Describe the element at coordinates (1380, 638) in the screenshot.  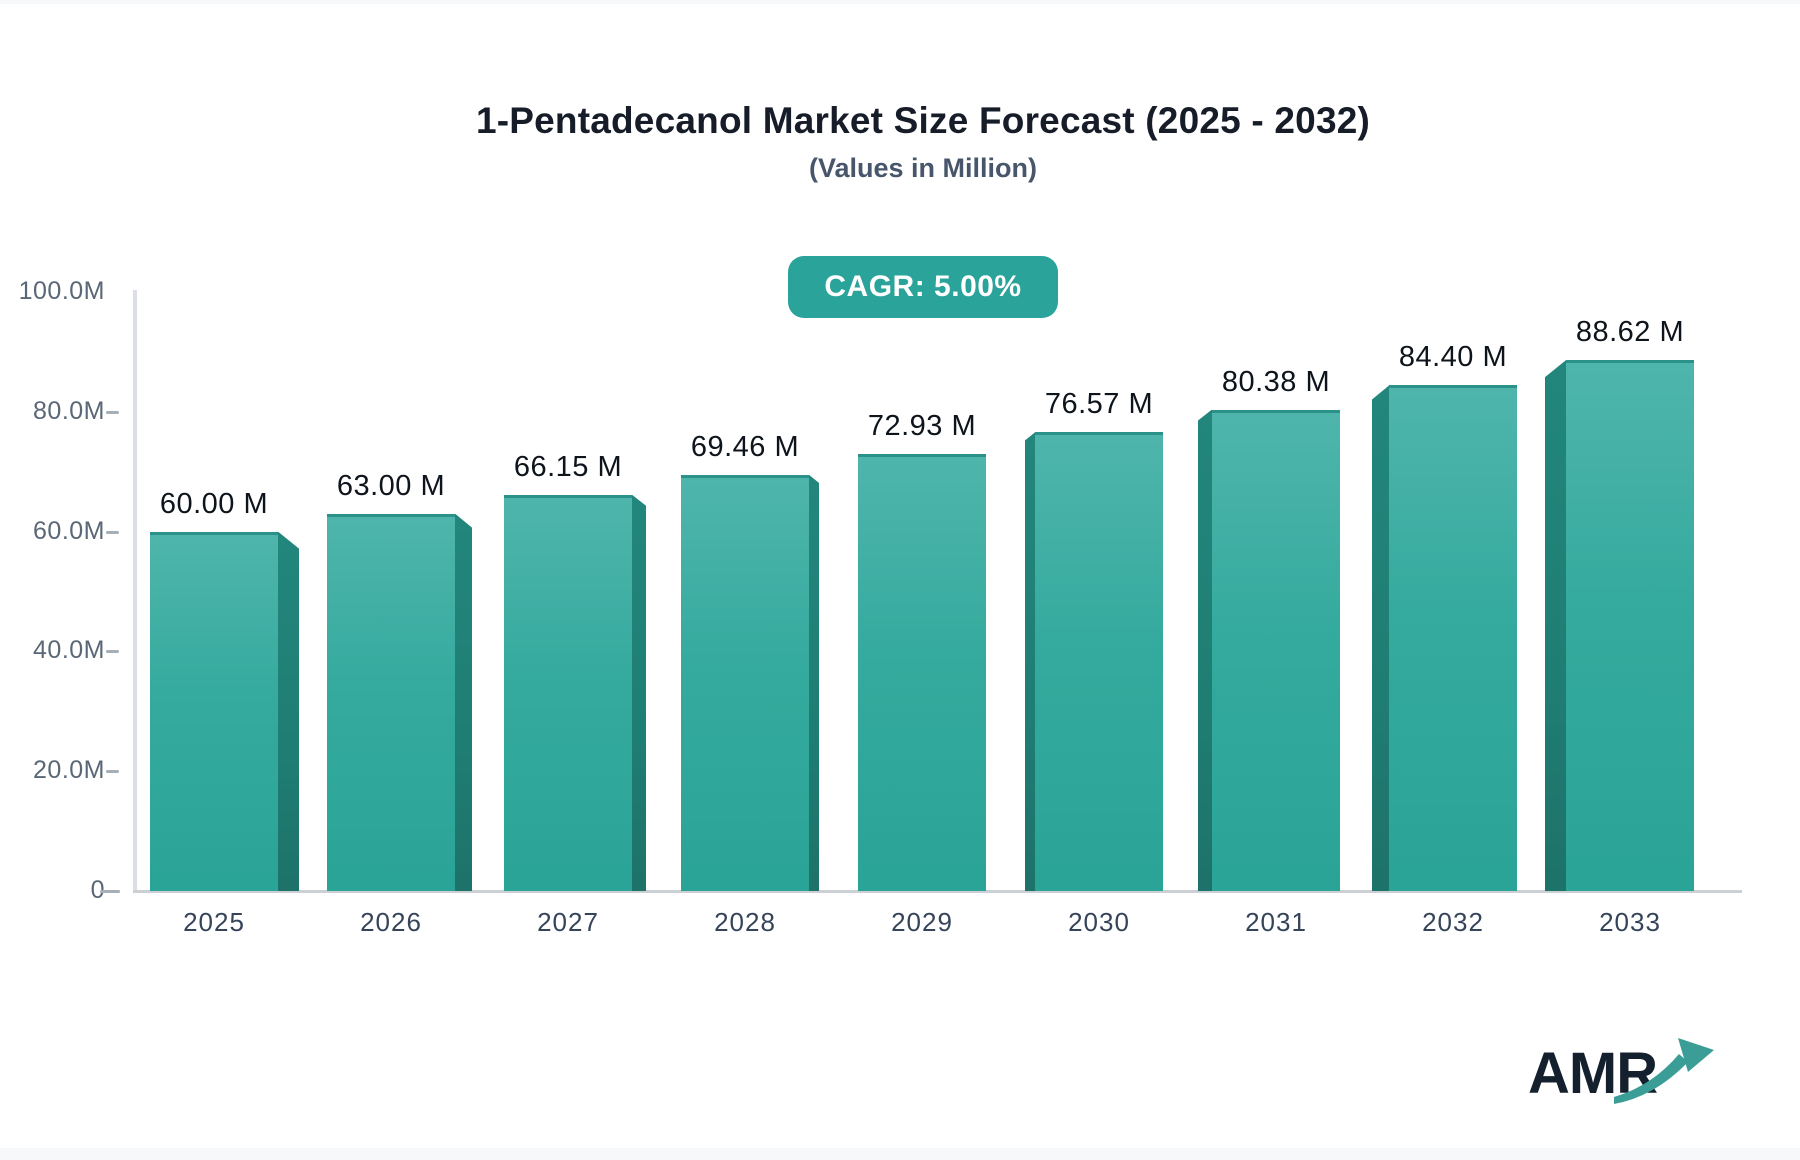
I see `bar-side-2032` at that location.